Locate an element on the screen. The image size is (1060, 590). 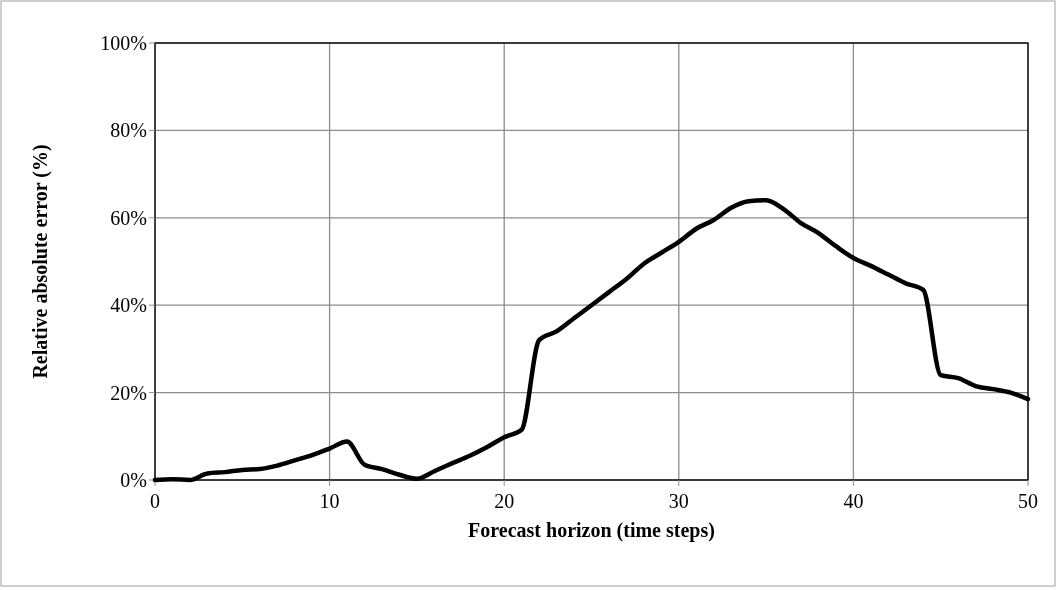
y-tick-label: 60% is located at coordinates (128, 217).